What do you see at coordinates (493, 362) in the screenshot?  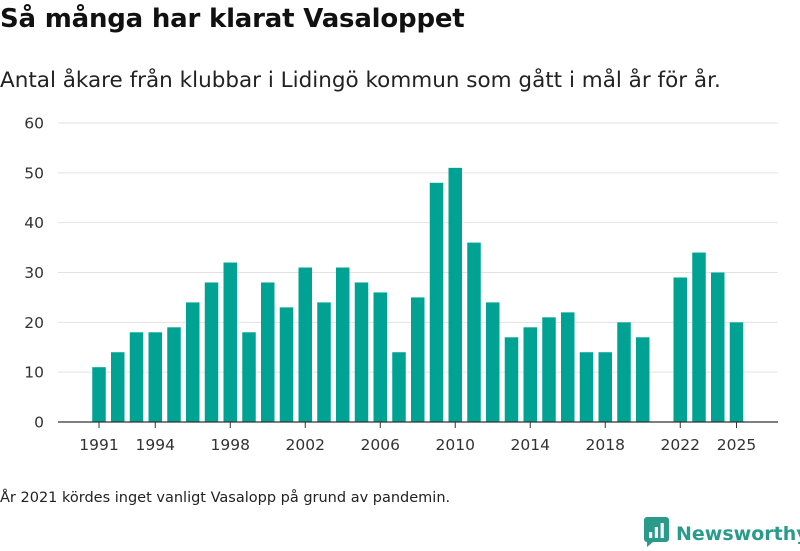 I see `bar-2012` at bounding box center [493, 362].